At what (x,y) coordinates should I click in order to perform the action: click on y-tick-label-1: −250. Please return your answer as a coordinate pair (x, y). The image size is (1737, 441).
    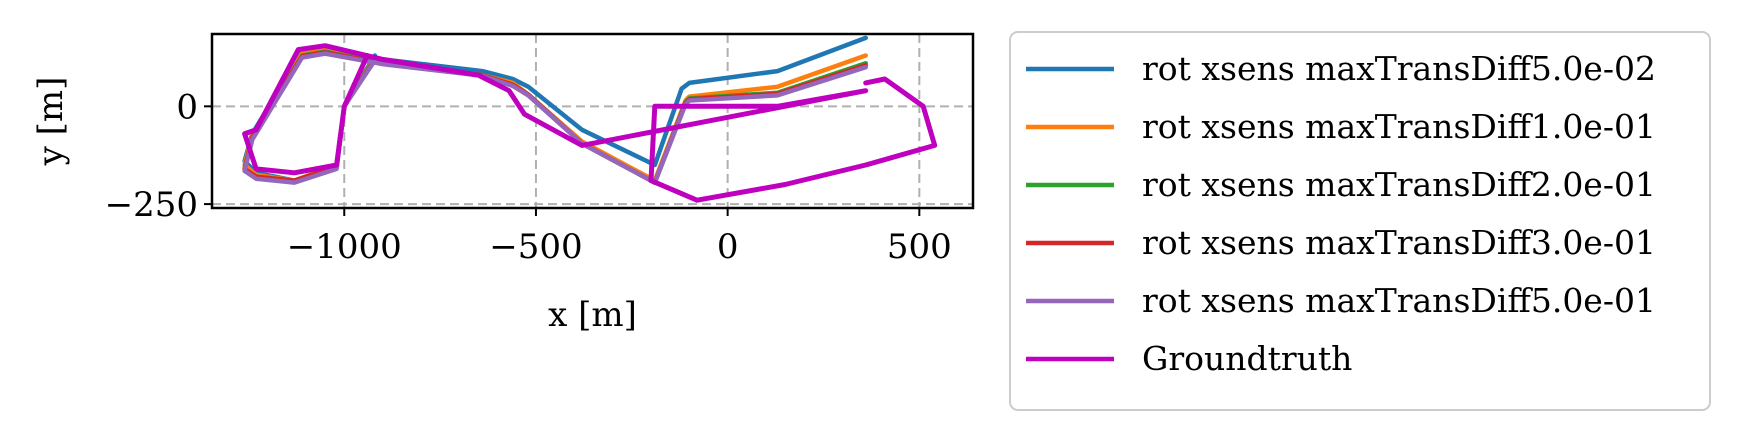
    Looking at the image, I should click on (151, 205).